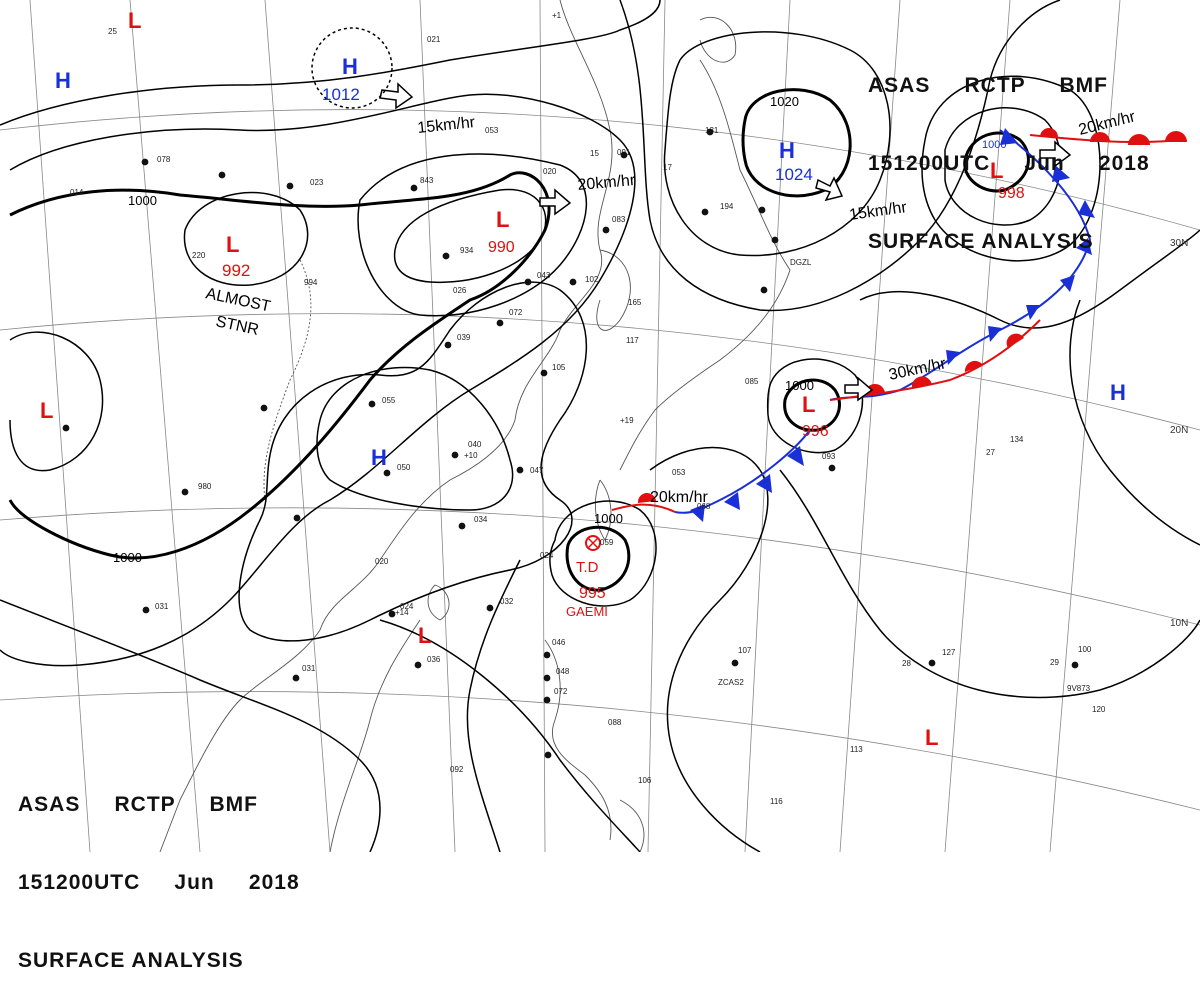 The height and width of the screenshot is (1000, 1200). What do you see at coordinates (1017, 439) in the screenshot?
I see `station-value: 134` at bounding box center [1017, 439].